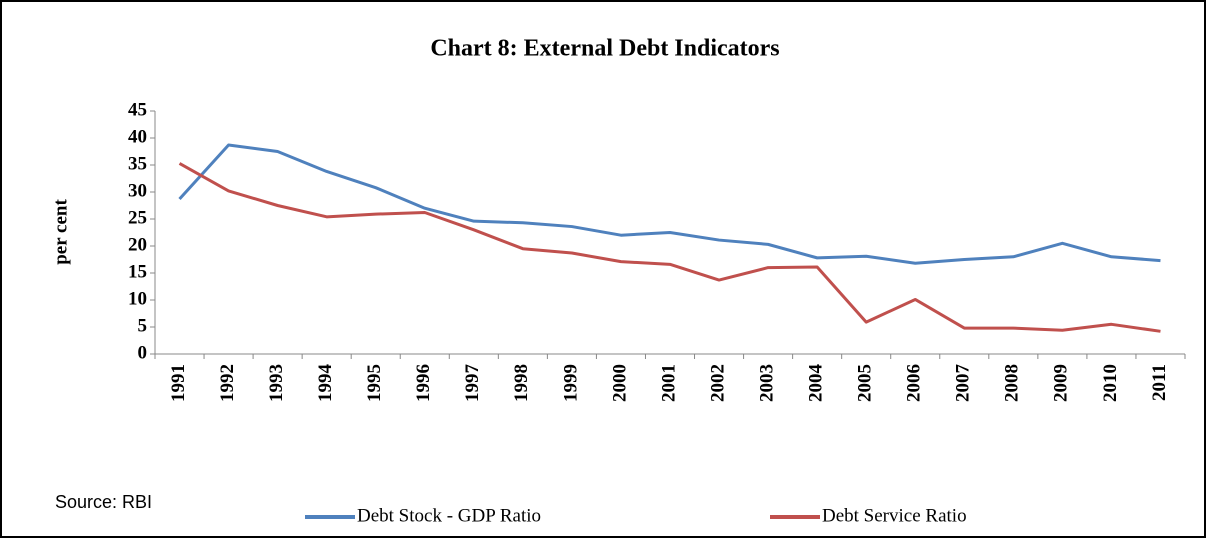 The width and height of the screenshot is (1208, 540). I want to click on y-tick-label: 15, so click(137, 271).